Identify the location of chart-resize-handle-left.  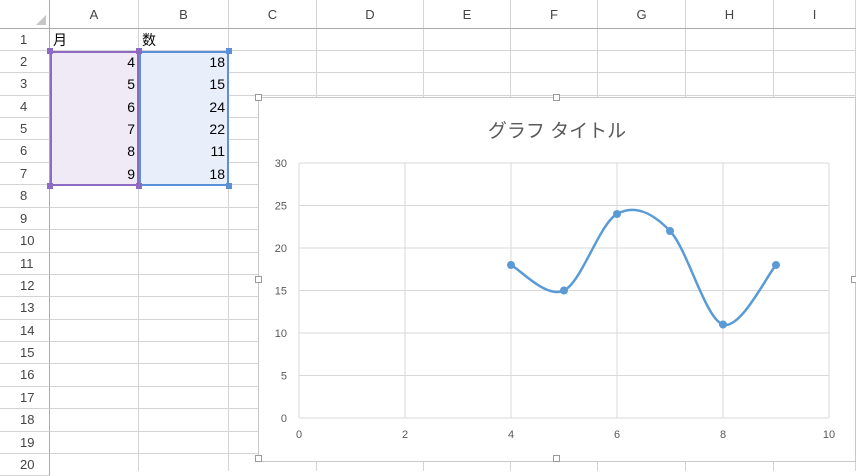
(258, 279).